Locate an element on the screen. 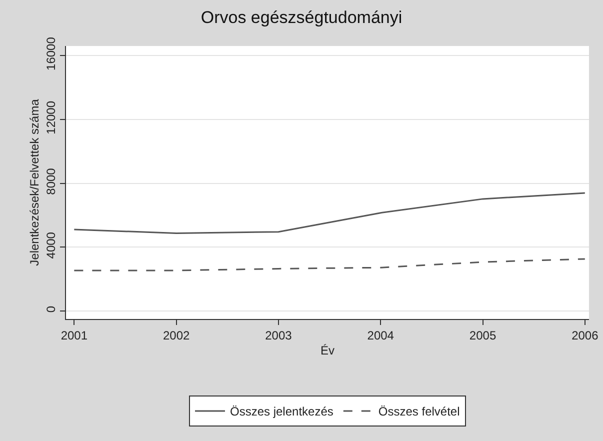 This screenshot has width=603, height=441. x-axis-title: Év is located at coordinates (327, 350).